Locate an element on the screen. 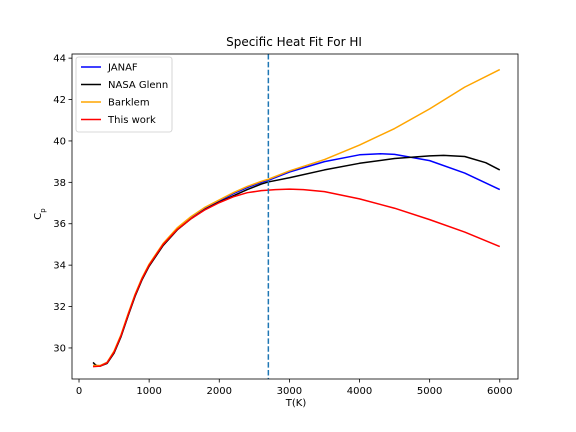 The image size is (576, 432). y-axis: 30 32 34 36 38 40 42 44 is located at coordinates (62, 204).